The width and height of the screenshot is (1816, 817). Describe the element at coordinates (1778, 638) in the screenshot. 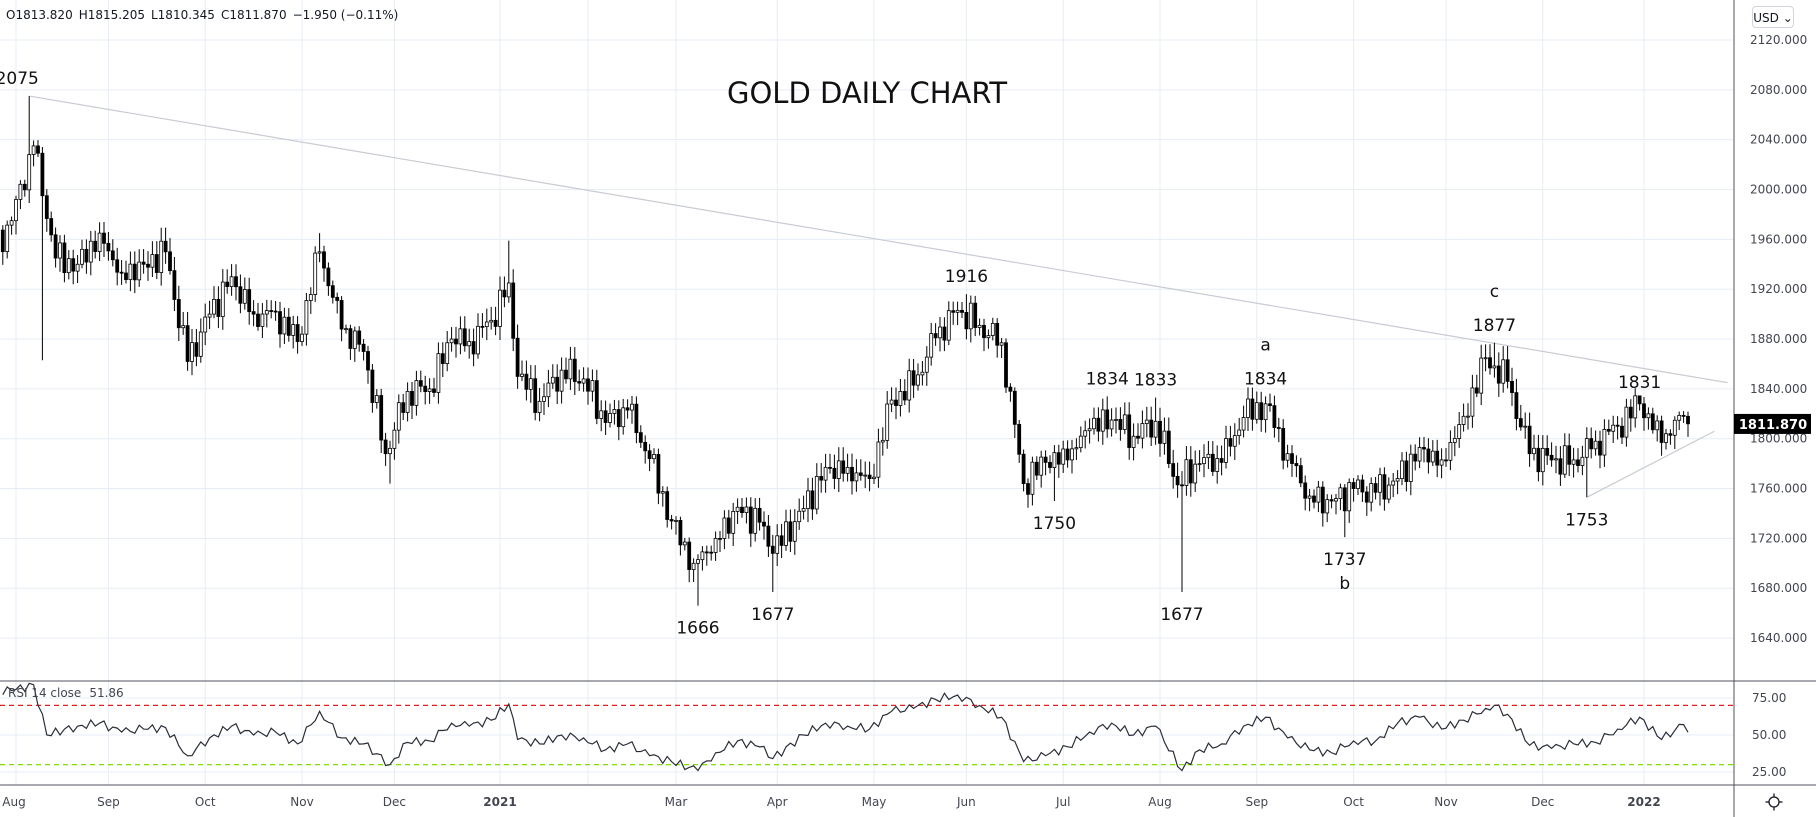

I see `price-tick-label: 1640.000` at that location.